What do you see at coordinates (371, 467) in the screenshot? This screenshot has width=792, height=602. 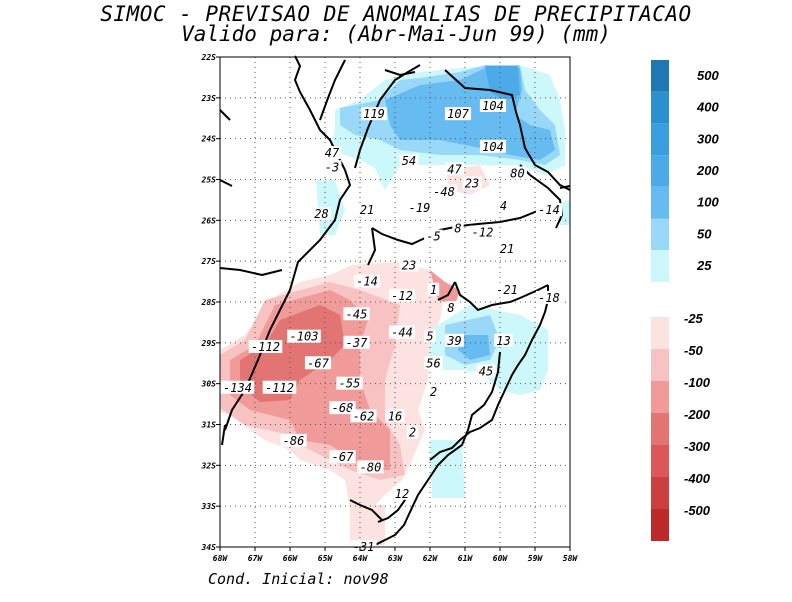 I see `contour-label: -80` at bounding box center [371, 467].